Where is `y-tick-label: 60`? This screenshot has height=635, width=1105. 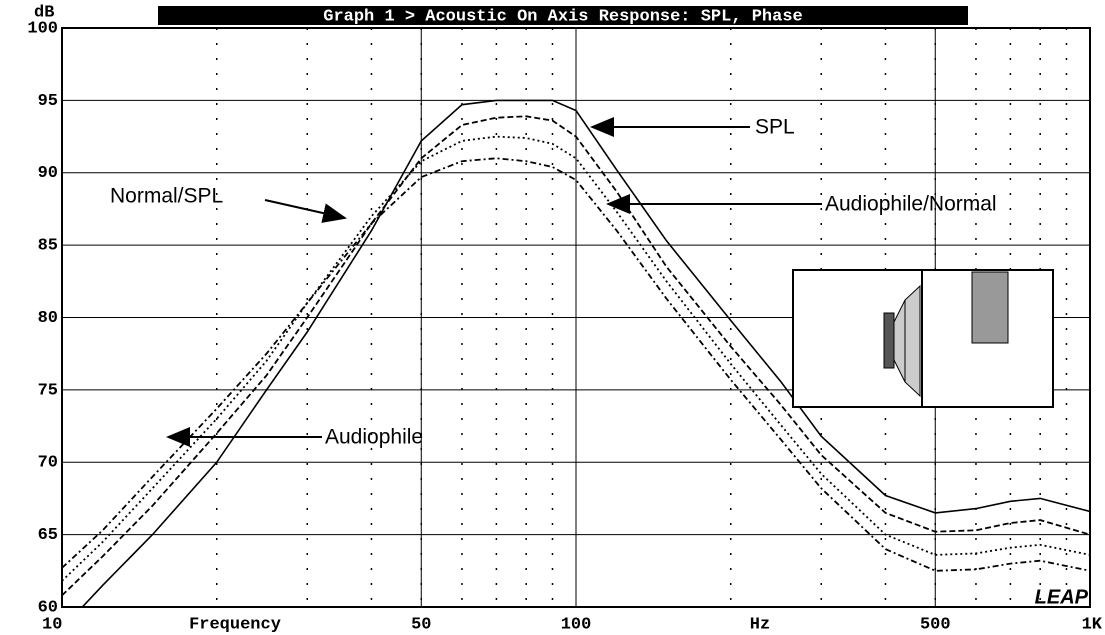 y-tick-label: 60 is located at coordinates (48, 607).